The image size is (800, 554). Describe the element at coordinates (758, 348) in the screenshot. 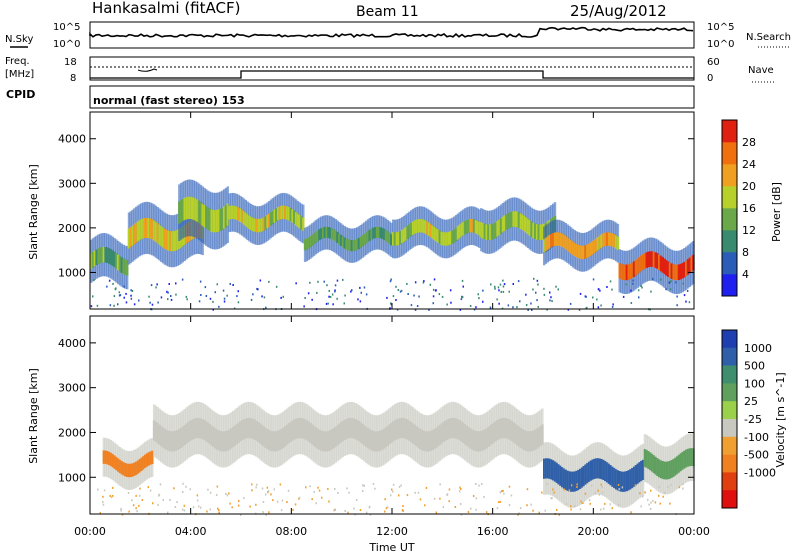

I see `velocity-colorbar-tick: 1000` at that location.